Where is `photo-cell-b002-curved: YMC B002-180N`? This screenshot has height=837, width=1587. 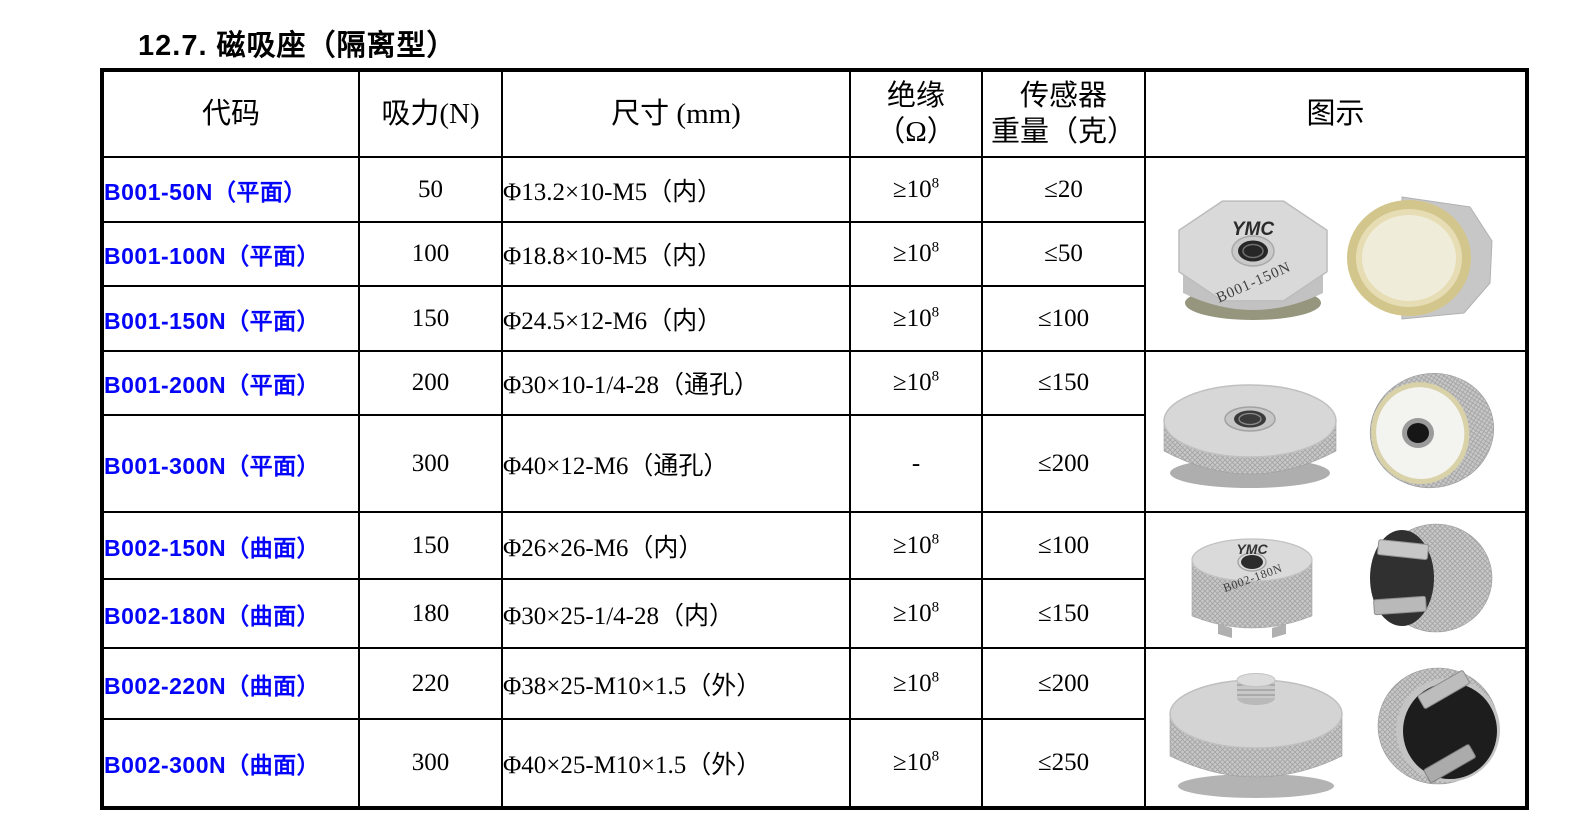 photo-cell-b002-curved: YMC B002-180N is located at coordinates (1336, 580).